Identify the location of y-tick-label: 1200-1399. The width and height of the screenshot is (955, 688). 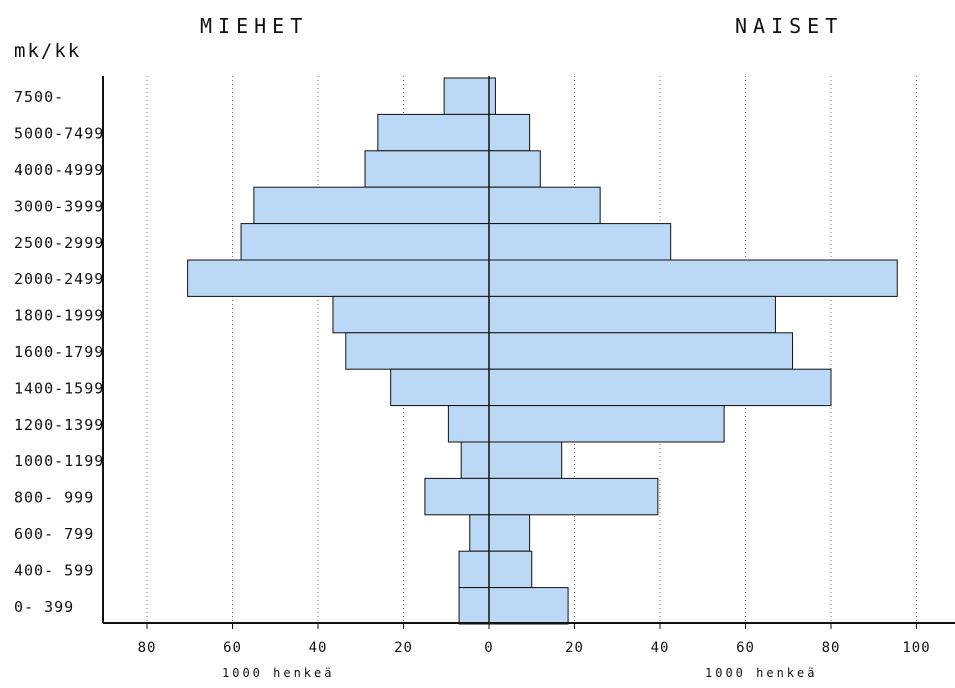
(59, 425).